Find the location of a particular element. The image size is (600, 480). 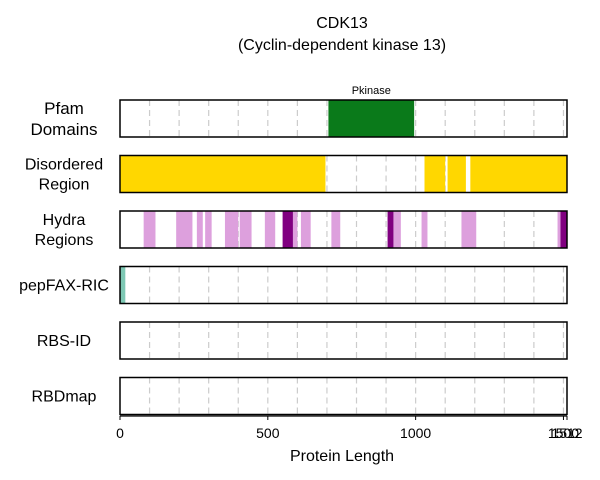

track-0: Pkinase Pfam Domains is located at coordinates (299, 112).